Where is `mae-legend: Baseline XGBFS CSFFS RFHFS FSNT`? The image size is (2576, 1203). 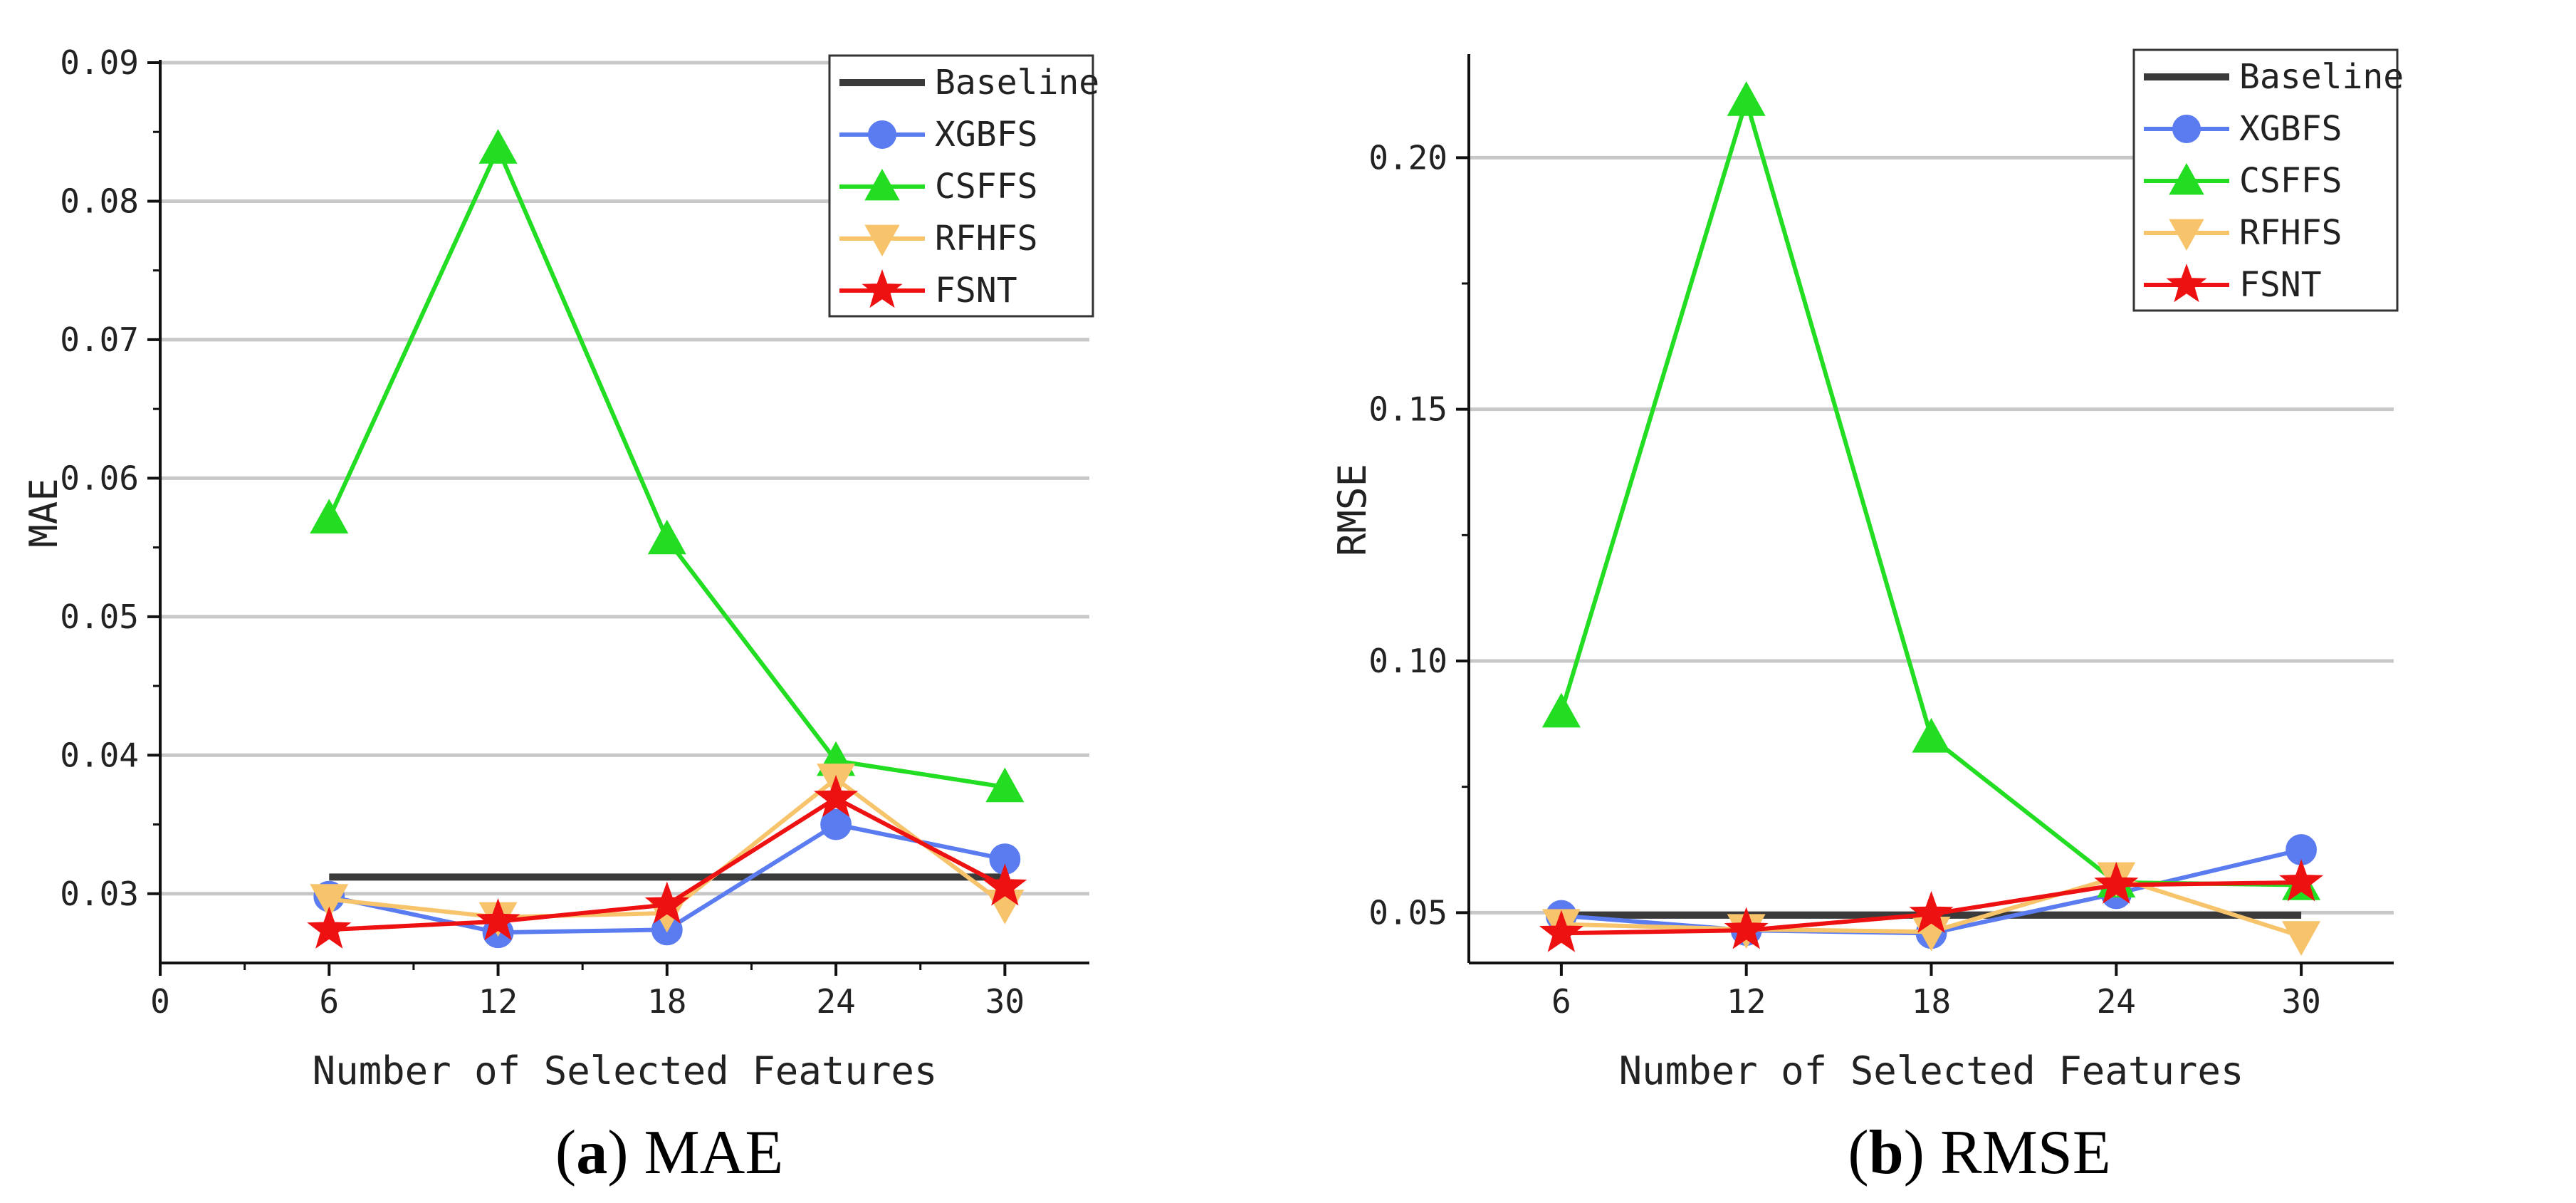
mae-legend: Baseline XGBFS CSFFS RFHFS FSNT is located at coordinates (963, 186).